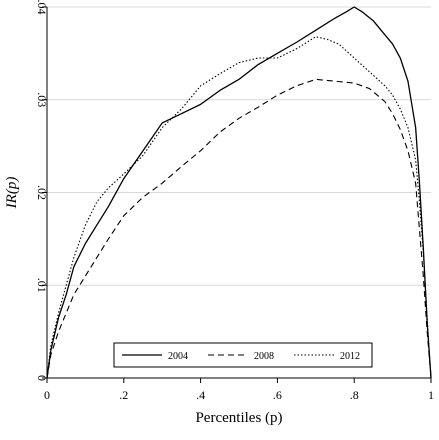 This screenshot has height=440, width=439. Describe the element at coordinates (12, 193) in the screenshot. I see `y-axis-title: IR(p)` at that location.